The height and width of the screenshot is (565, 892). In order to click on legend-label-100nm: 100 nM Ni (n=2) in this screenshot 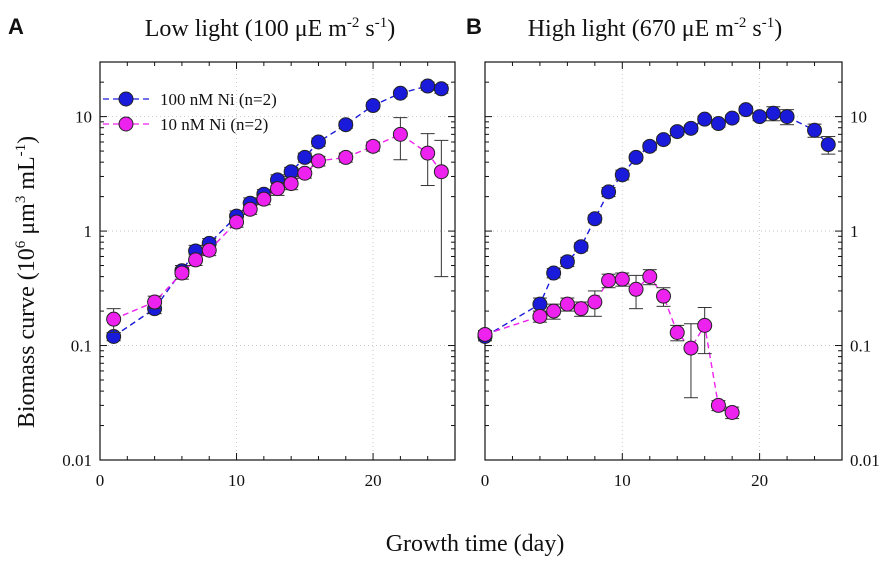, I will do `click(218, 99)`.